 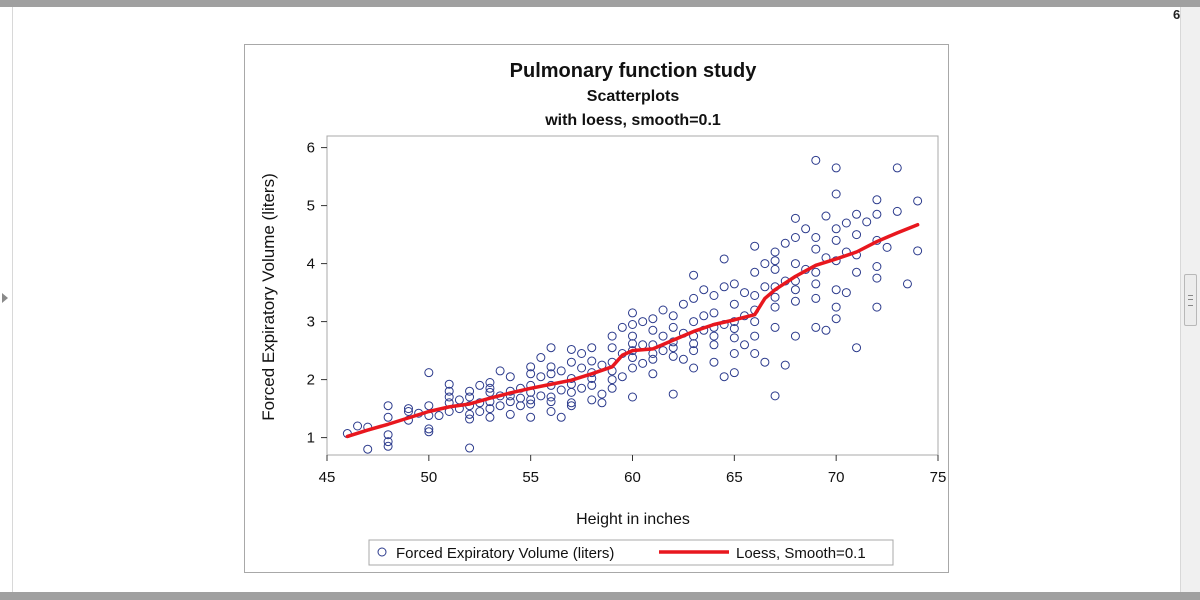 What do you see at coordinates (632, 120) in the screenshot?
I see `chart-subtitle-2: with loess, smooth=0.1` at bounding box center [632, 120].